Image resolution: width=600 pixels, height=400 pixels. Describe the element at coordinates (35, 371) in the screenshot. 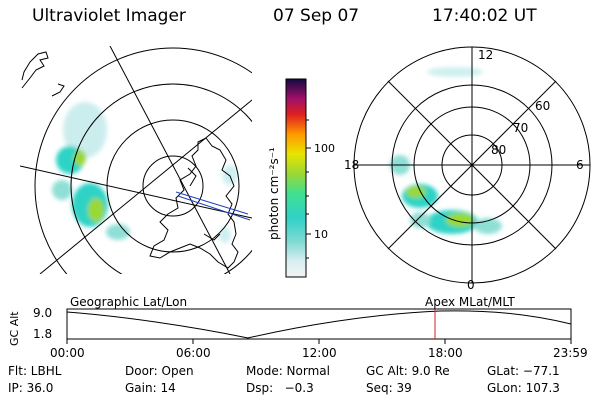

I see `info-filter: Flt: LBHL` at that location.